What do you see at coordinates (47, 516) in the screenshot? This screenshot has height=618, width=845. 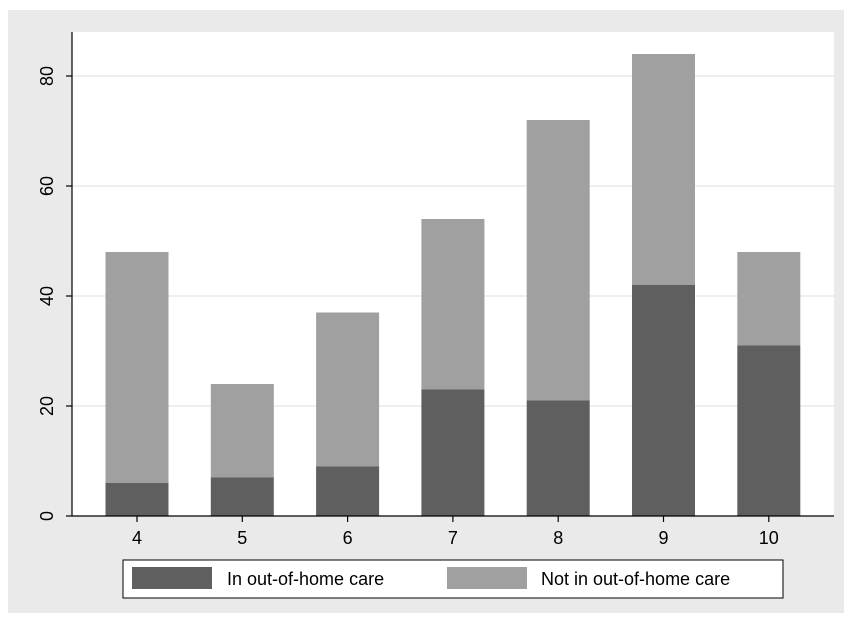 I see `y-tick-label-0: 0` at bounding box center [47, 516].